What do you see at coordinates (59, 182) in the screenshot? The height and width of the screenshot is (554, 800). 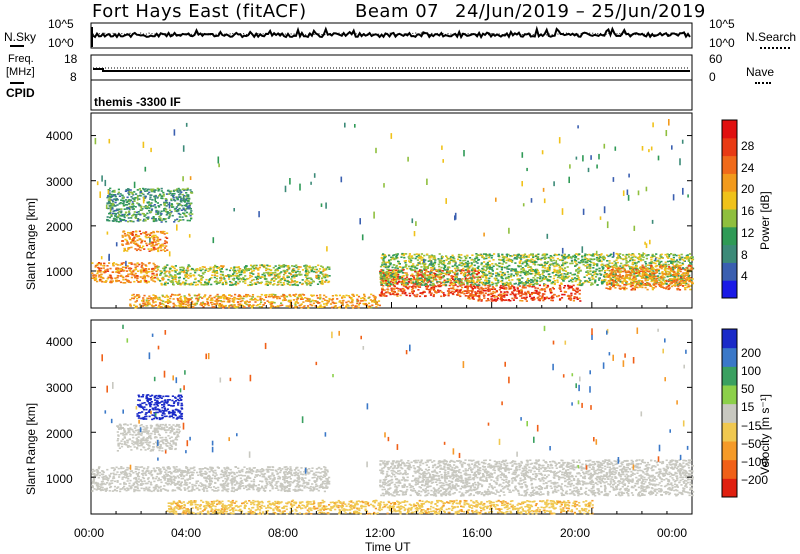 I see `power-ytick-3000: 3000` at bounding box center [59, 182].